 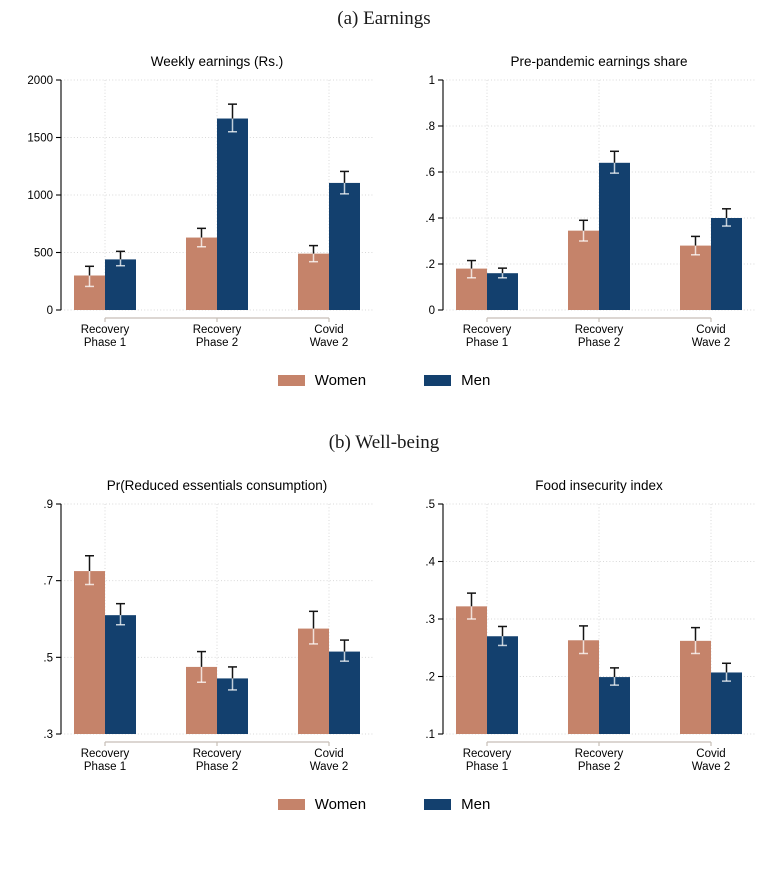 What do you see at coordinates (430, 173) in the screenshot?
I see `y-tick-label: .6` at bounding box center [430, 173].